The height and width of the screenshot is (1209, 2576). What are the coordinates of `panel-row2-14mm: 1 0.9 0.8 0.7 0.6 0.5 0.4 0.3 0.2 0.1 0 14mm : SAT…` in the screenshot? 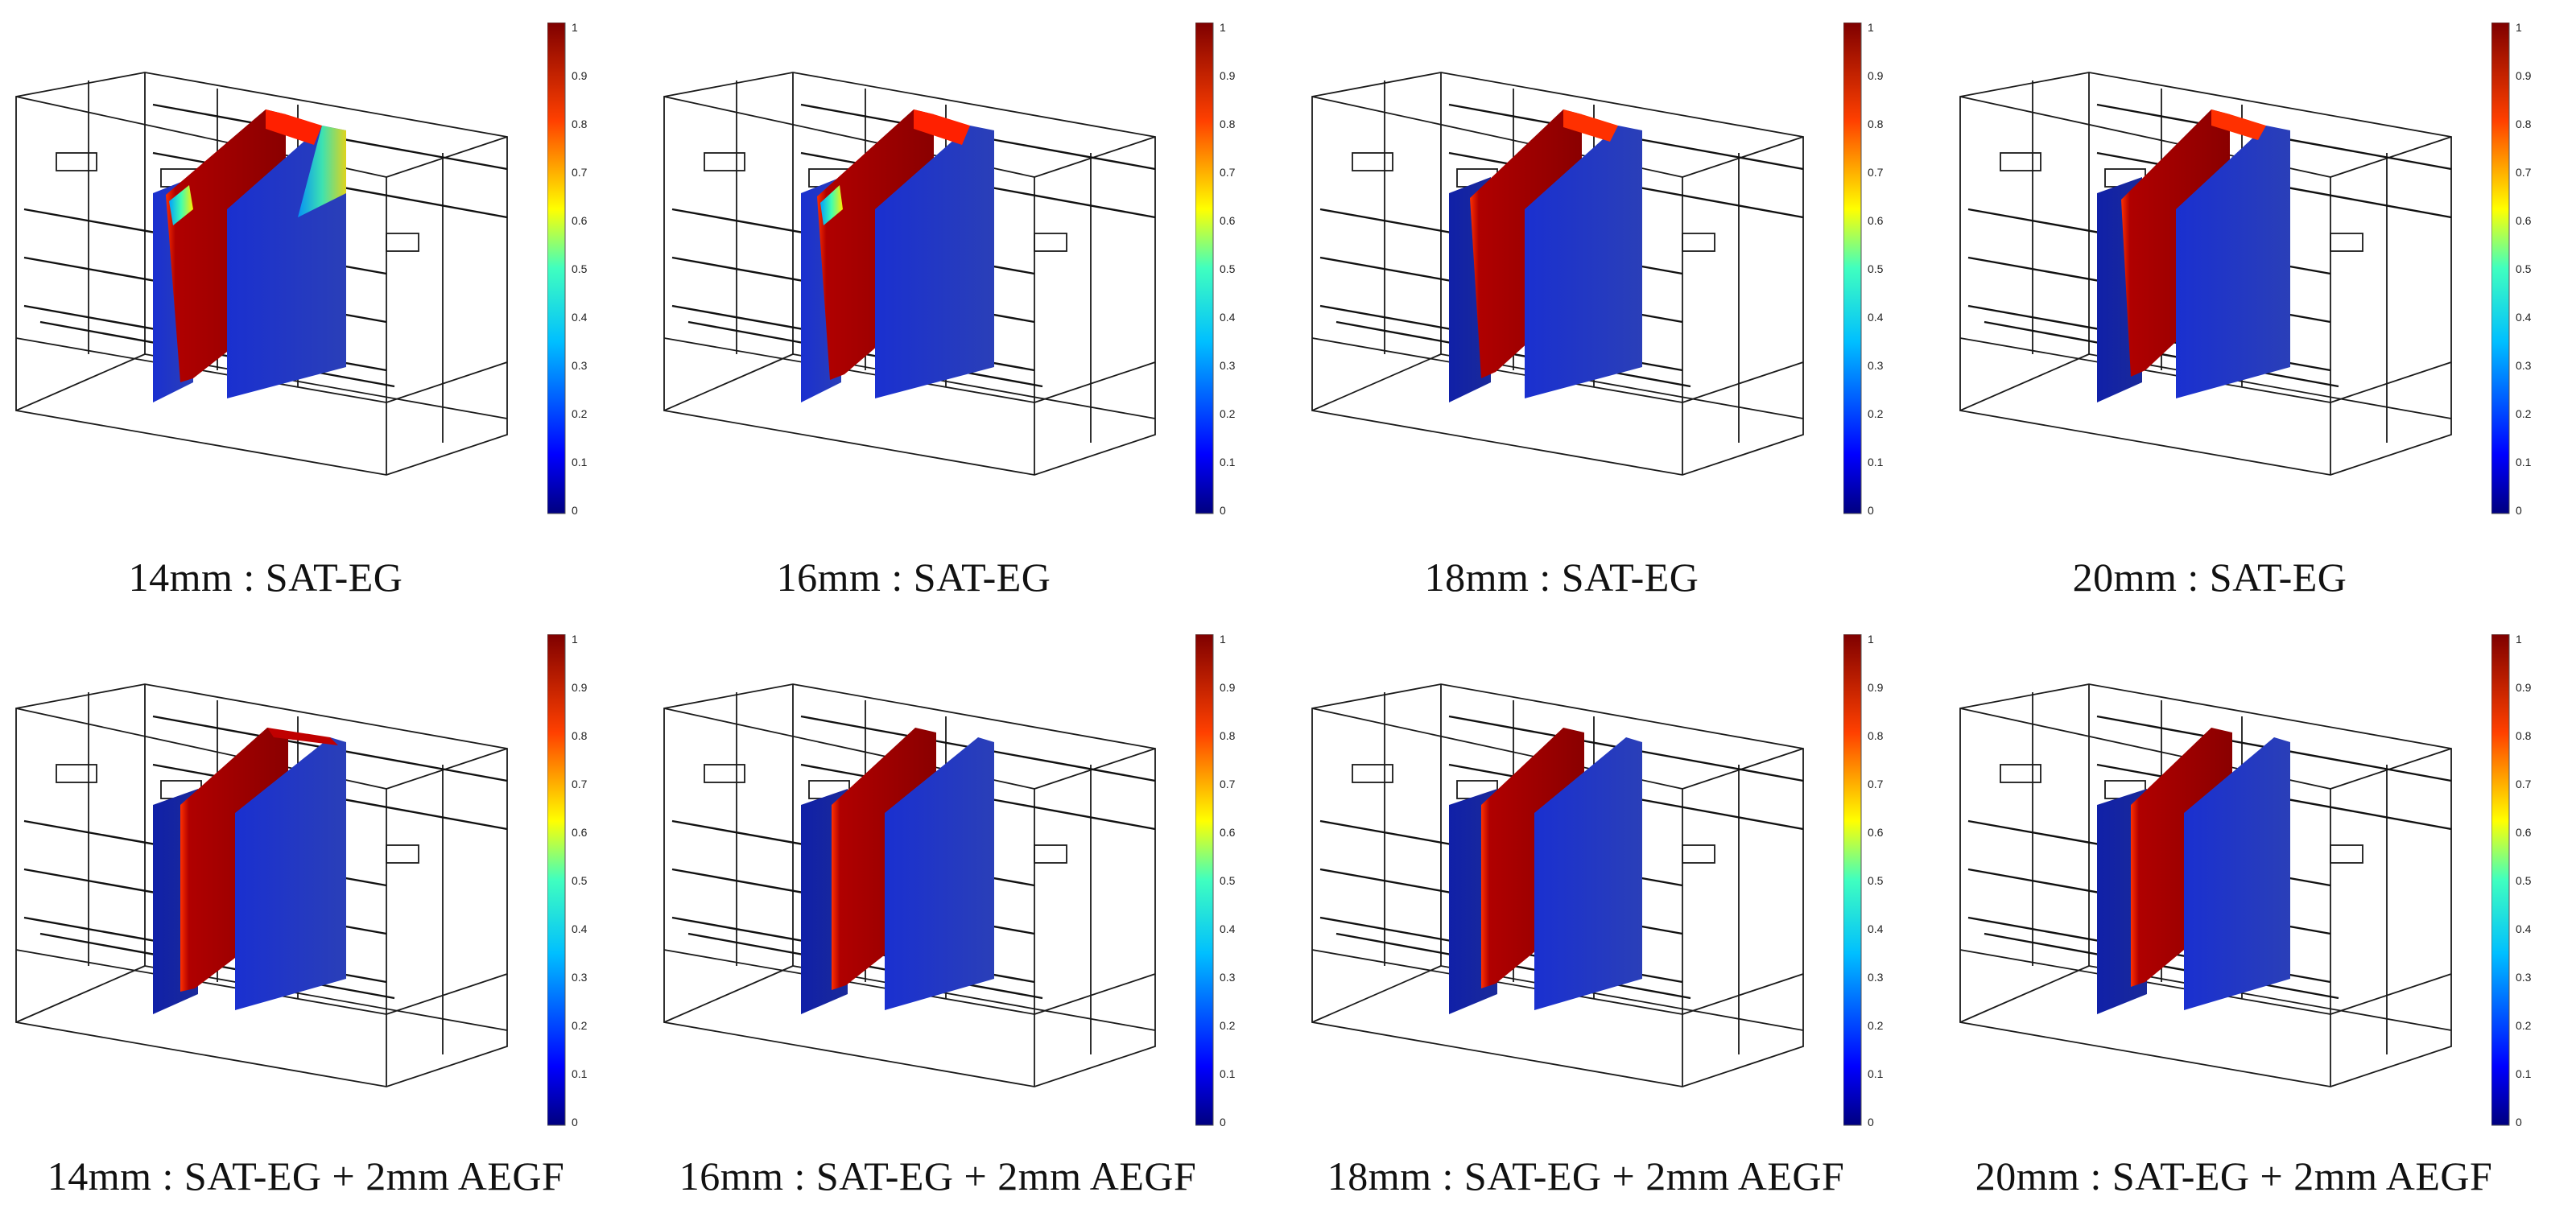 It's located at (306, 911).